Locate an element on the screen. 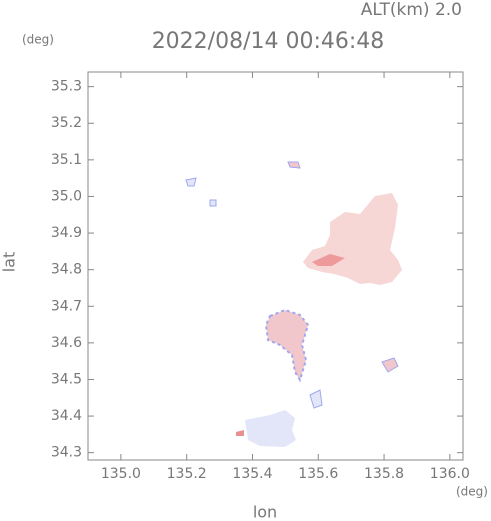 The image size is (491, 521). subtitle: ALT(km) 2.0 is located at coordinates (411, 10).